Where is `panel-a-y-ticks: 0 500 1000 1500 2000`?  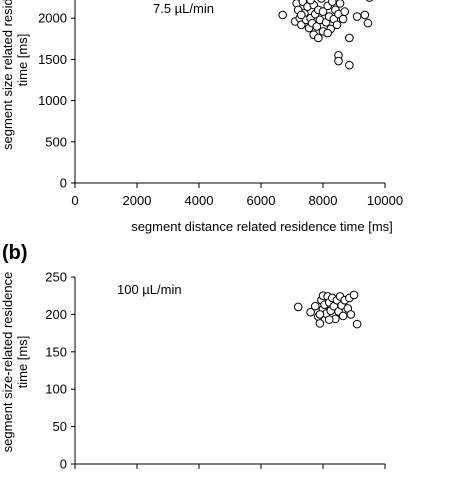
panel-a-y-ticks: 0 500 1000 1500 2000 is located at coordinates (56, 101).